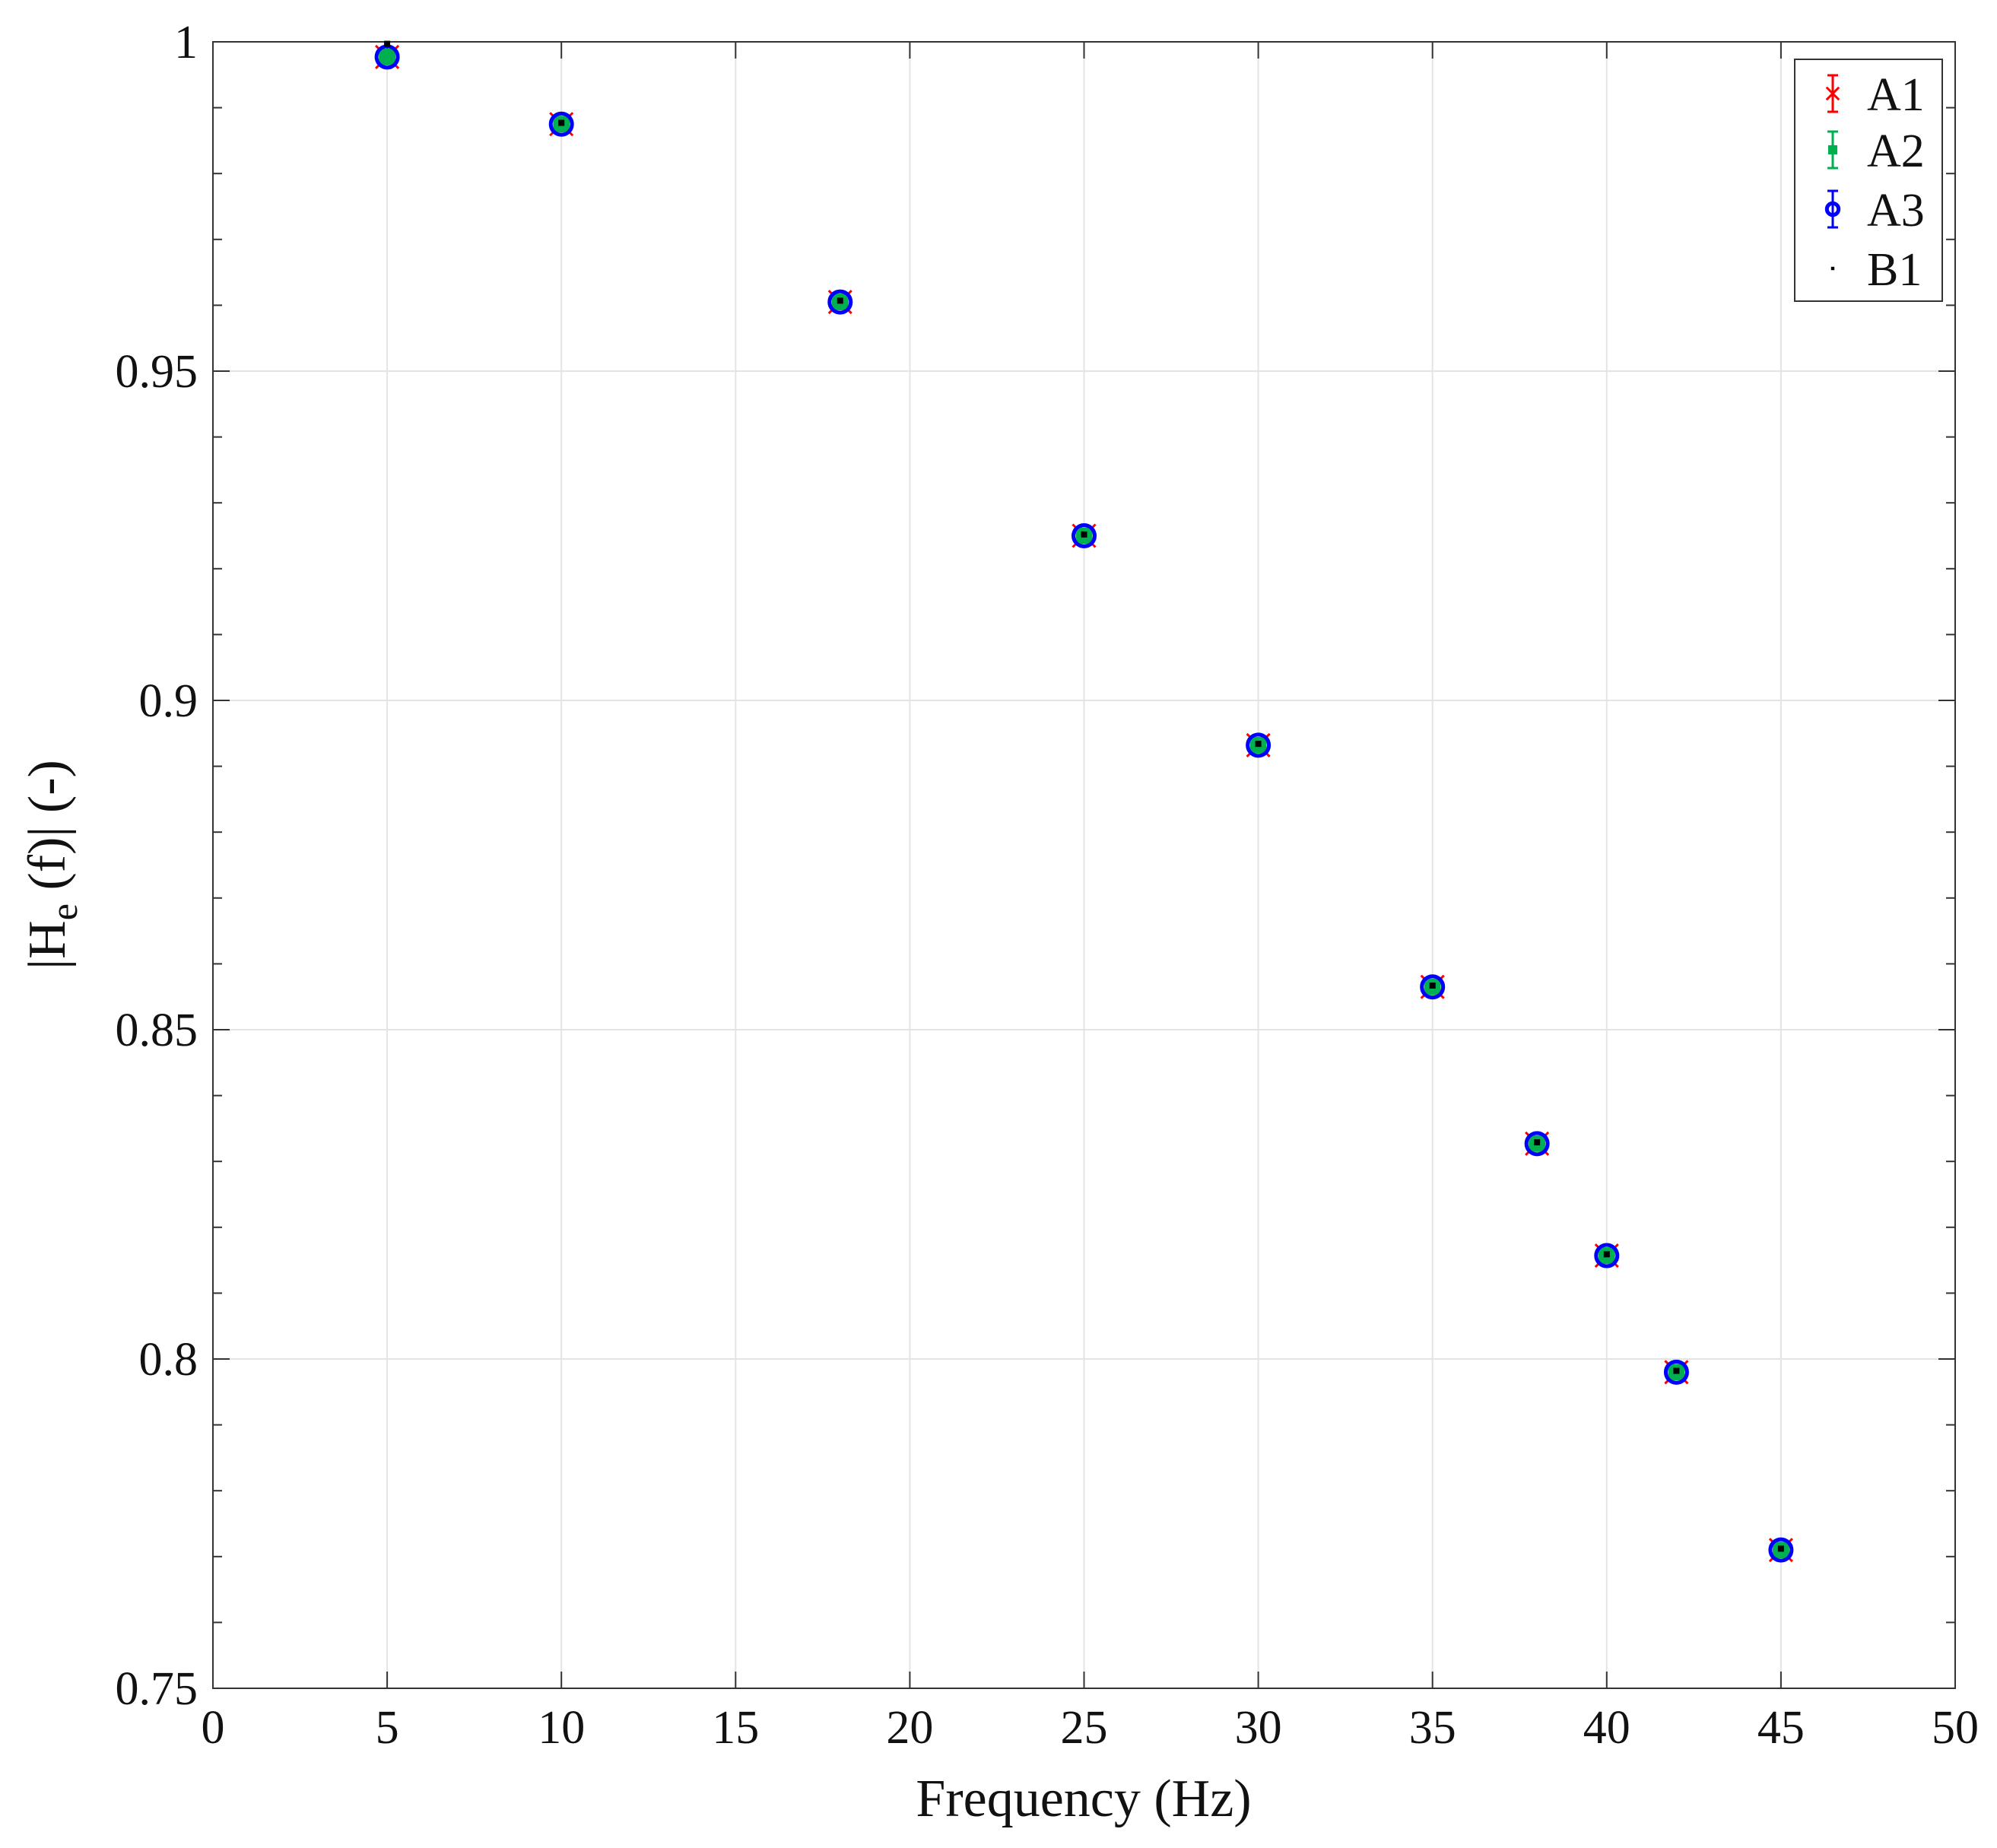 The width and height of the screenshot is (1997, 1848). I want to click on legend-label: A1, so click(1896, 95).